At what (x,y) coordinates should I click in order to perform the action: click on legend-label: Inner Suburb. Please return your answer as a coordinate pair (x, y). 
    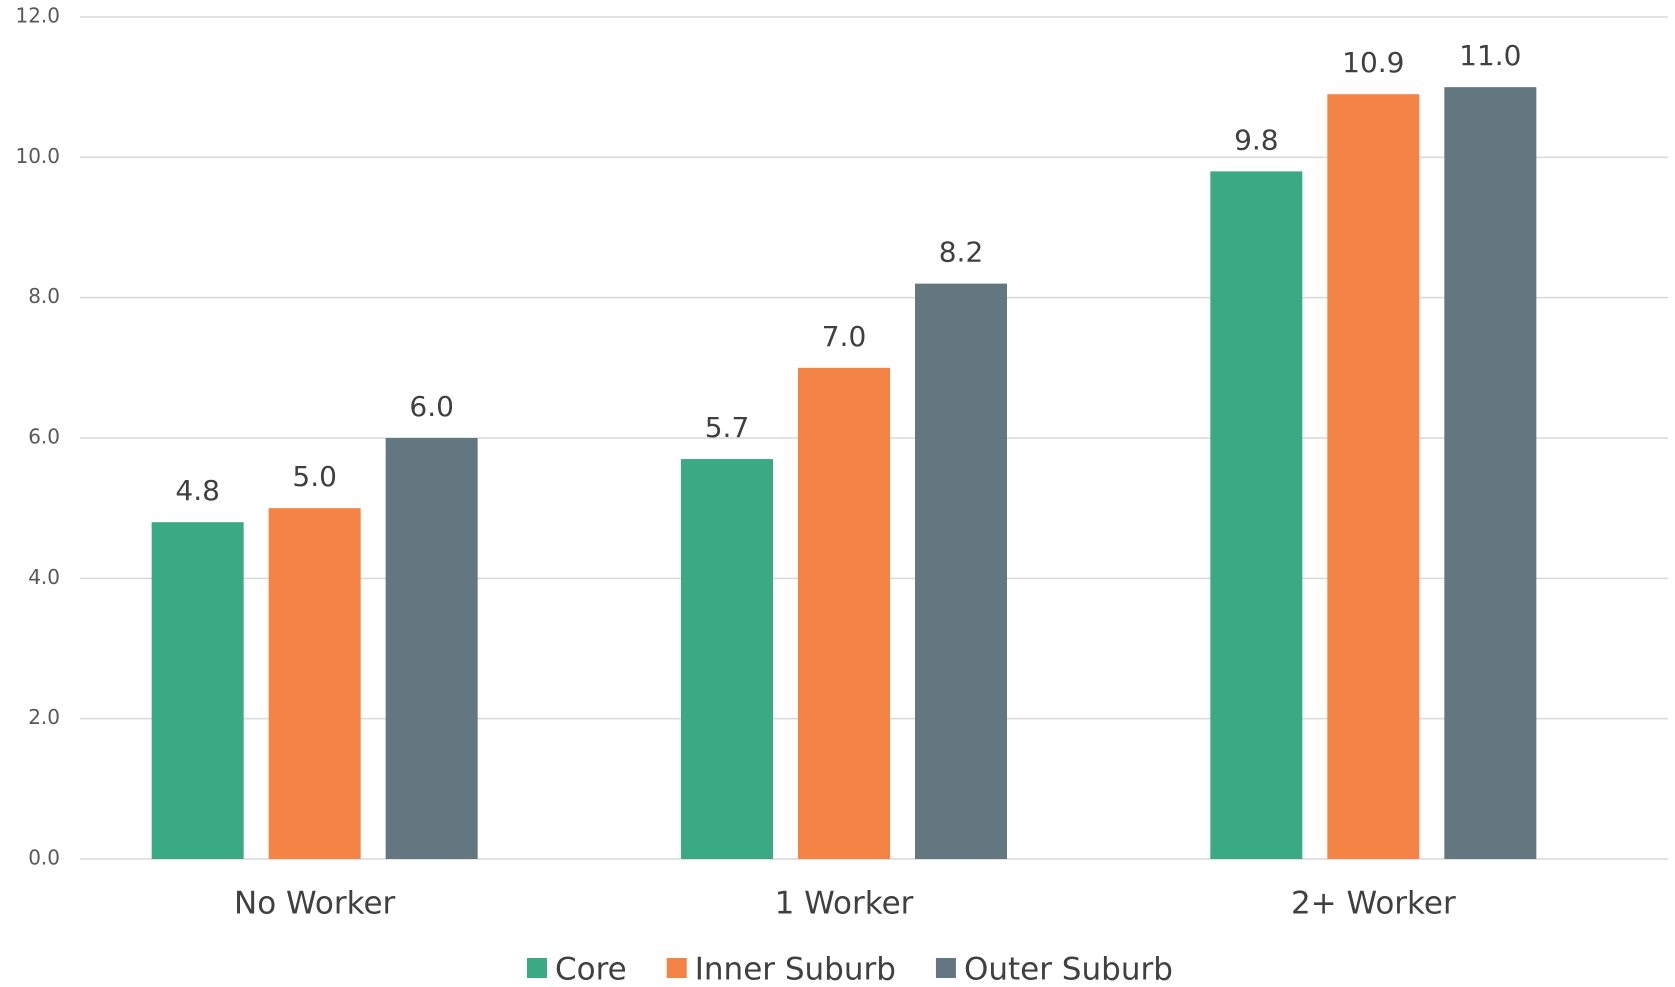
    Looking at the image, I should click on (795, 969).